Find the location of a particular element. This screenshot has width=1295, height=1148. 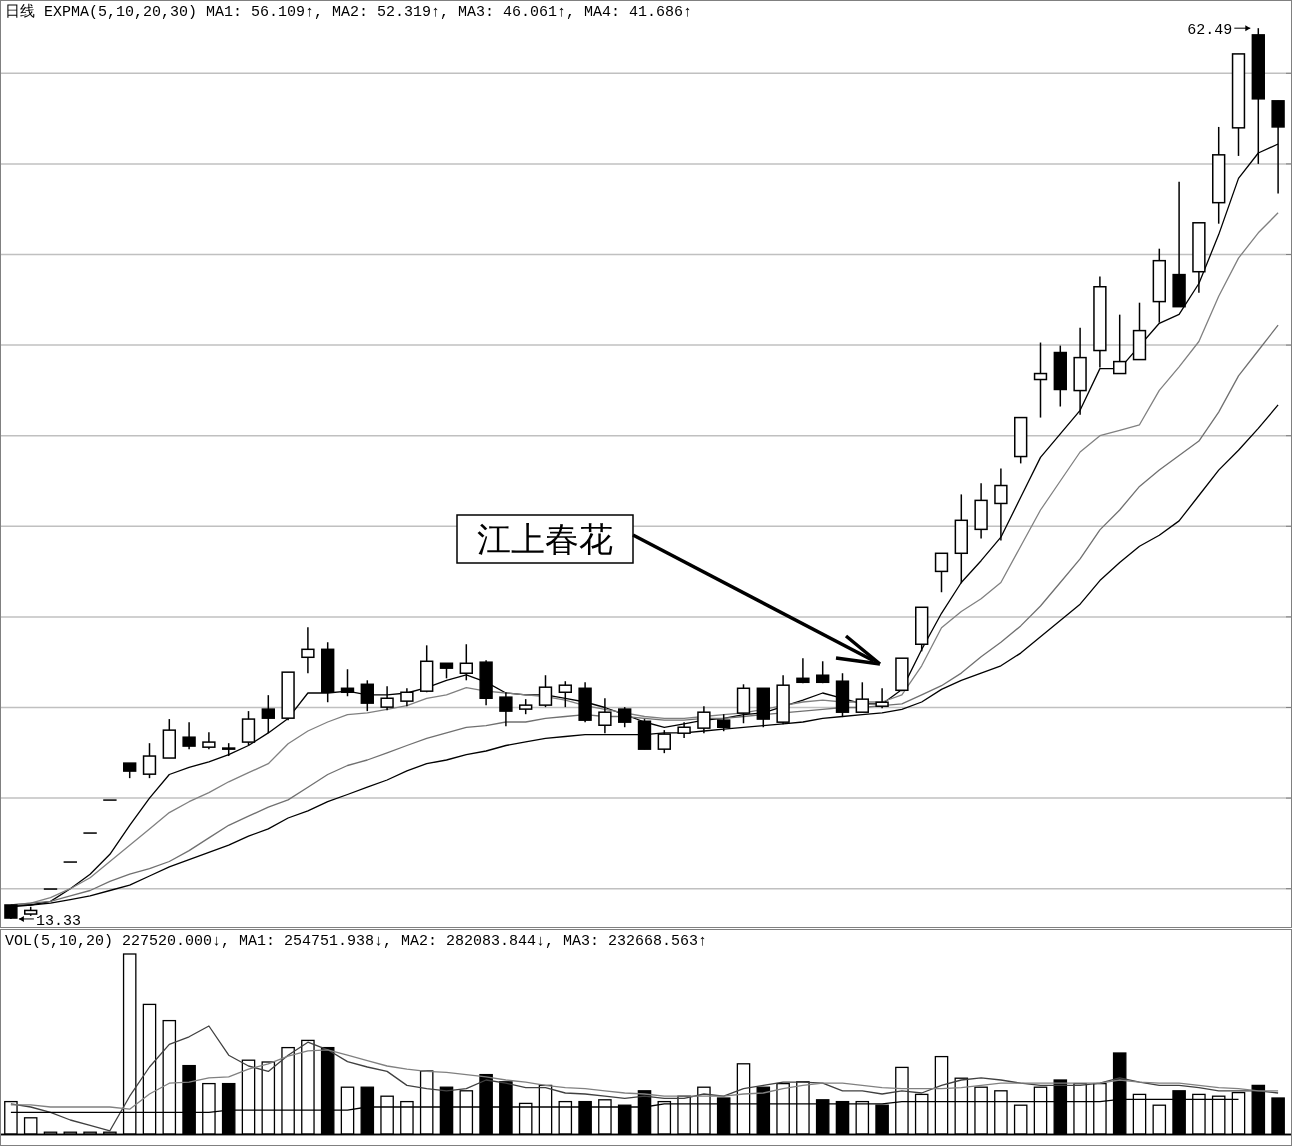

annotation: 13.33 is located at coordinates (58, 921).